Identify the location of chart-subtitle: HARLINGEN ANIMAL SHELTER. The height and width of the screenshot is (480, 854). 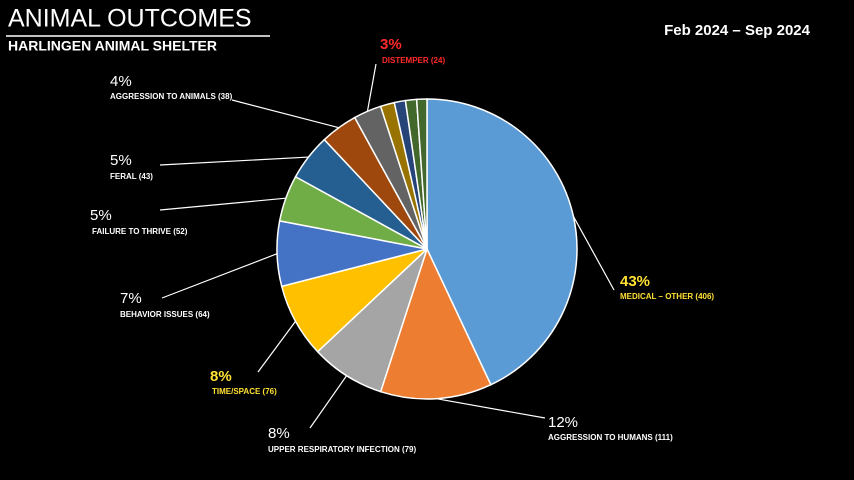
(112, 46).